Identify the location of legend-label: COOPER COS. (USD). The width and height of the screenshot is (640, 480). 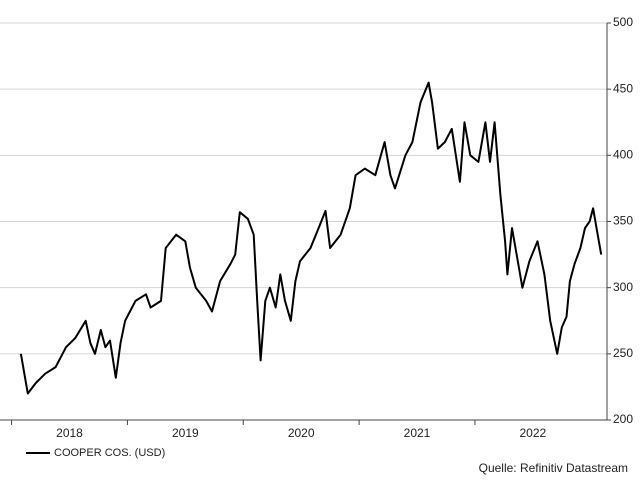
(109, 453).